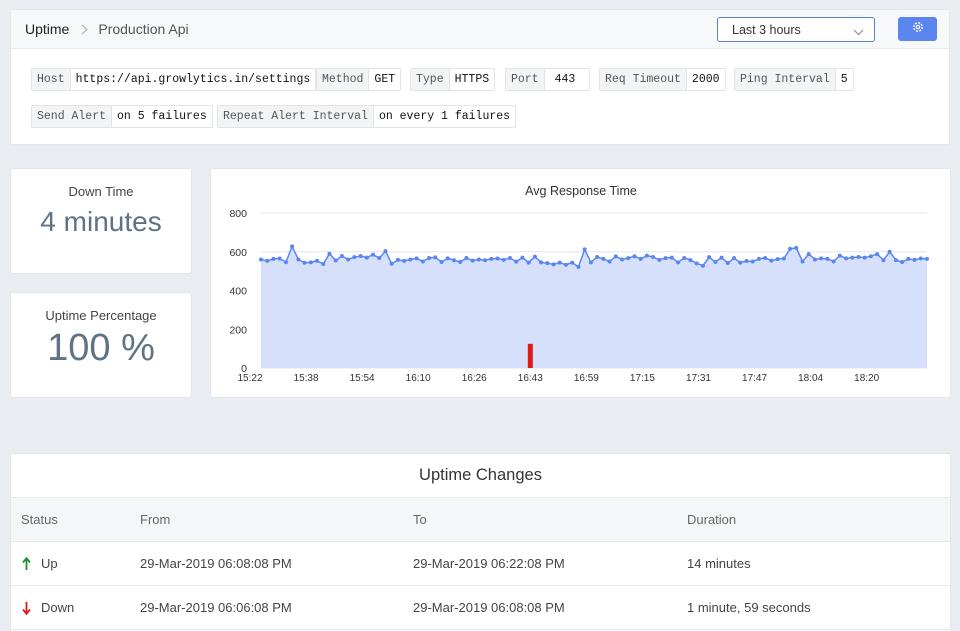 Image resolution: width=960 pixels, height=631 pixels. I want to click on downtime-marker, so click(530, 355).